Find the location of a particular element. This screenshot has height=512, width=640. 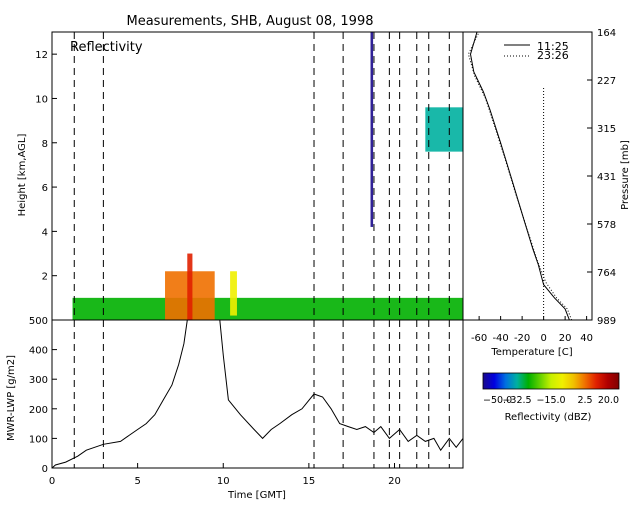

temperature-axis-ticks: -60 -40 -20 0 20 40 is located at coordinates (532, 330).